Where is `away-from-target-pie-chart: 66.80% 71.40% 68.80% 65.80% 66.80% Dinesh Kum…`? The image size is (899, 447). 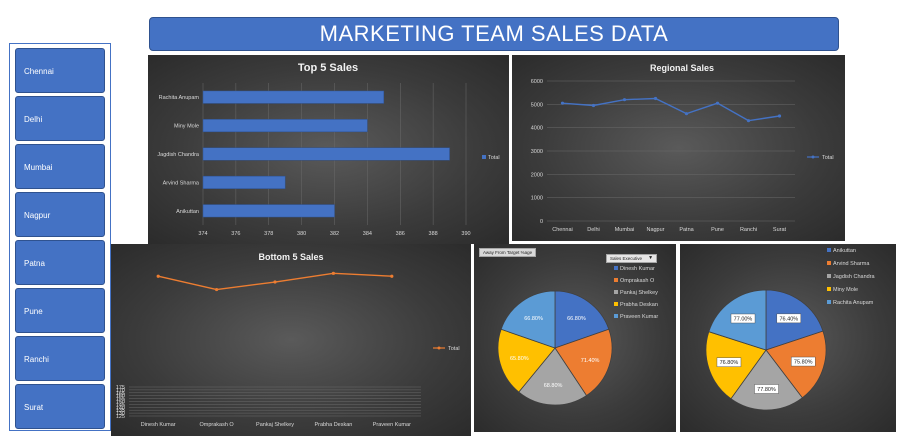 away-from-target-pie-chart: 66.80% 71.40% 68.80% 65.80% 66.80% Dinesh Kum… is located at coordinates (575, 338).